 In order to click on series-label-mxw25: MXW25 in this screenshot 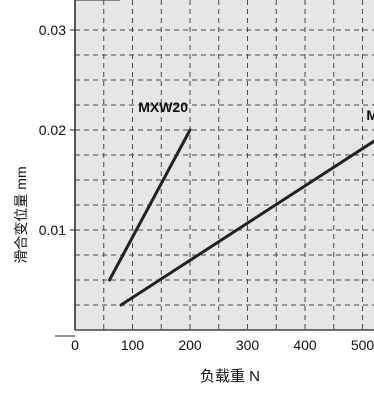, I will do `click(370, 115)`.